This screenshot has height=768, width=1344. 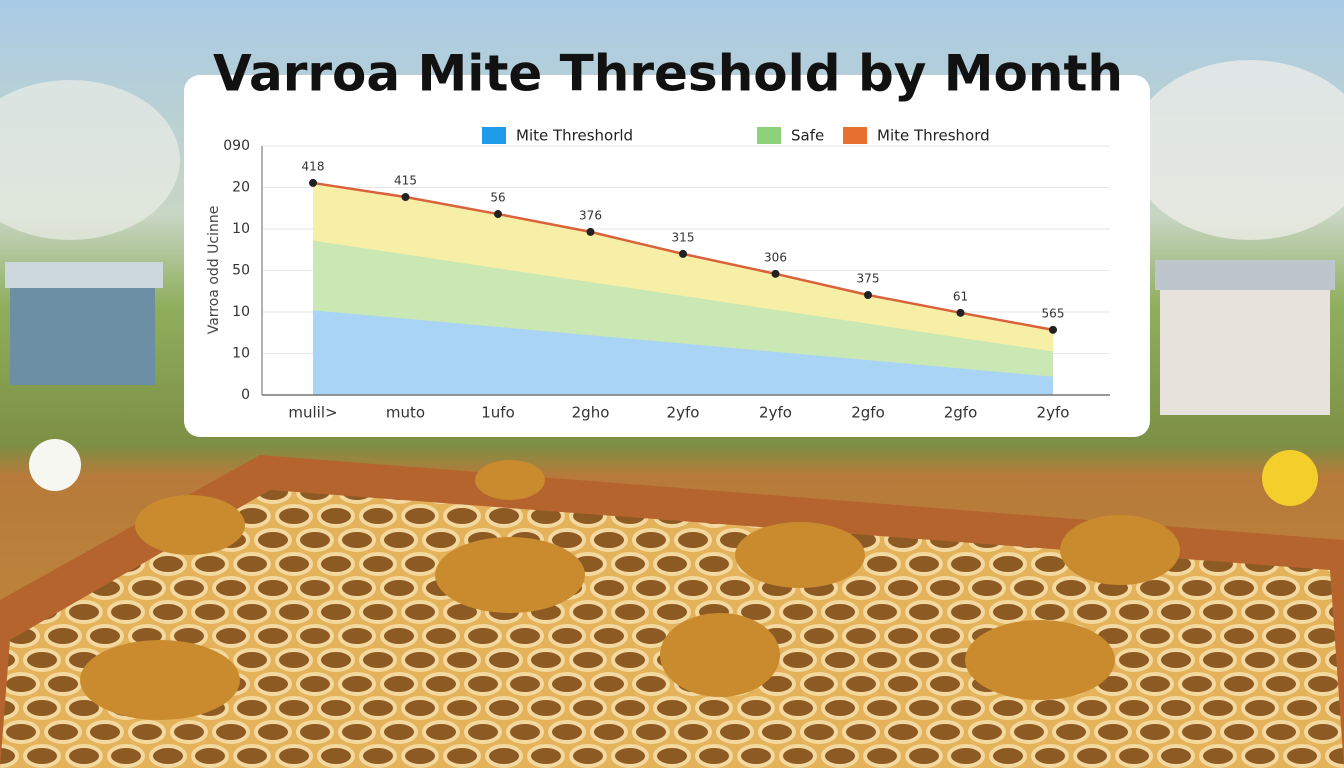 I want to click on annotation: 415, so click(x=405, y=181).